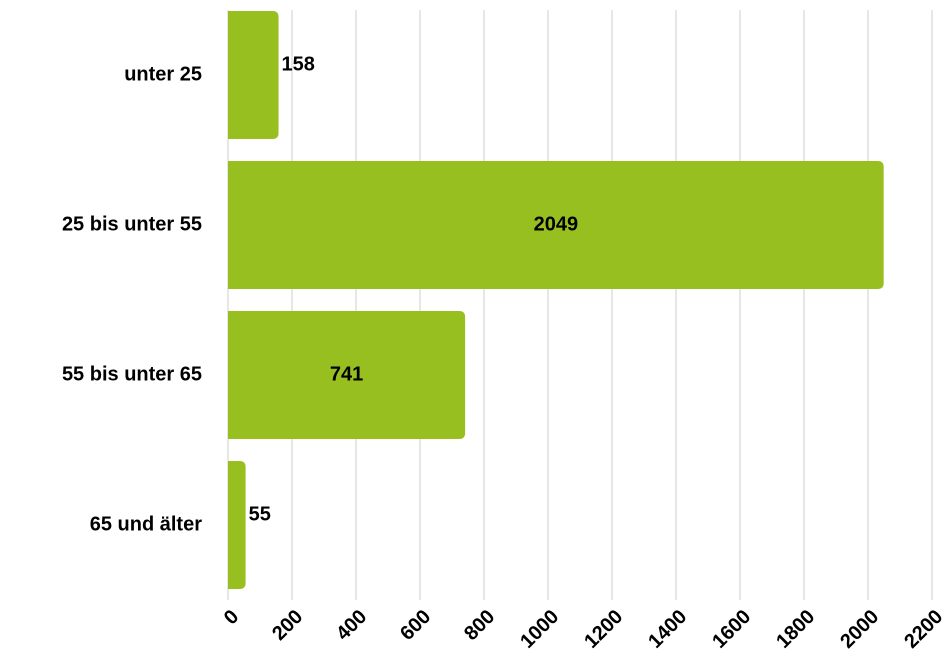 This screenshot has width=942, height=668. What do you see at coordinates (287, 625) in the screenshot?
I see `x-tick-label: 200` at bounding box center [287, 625].